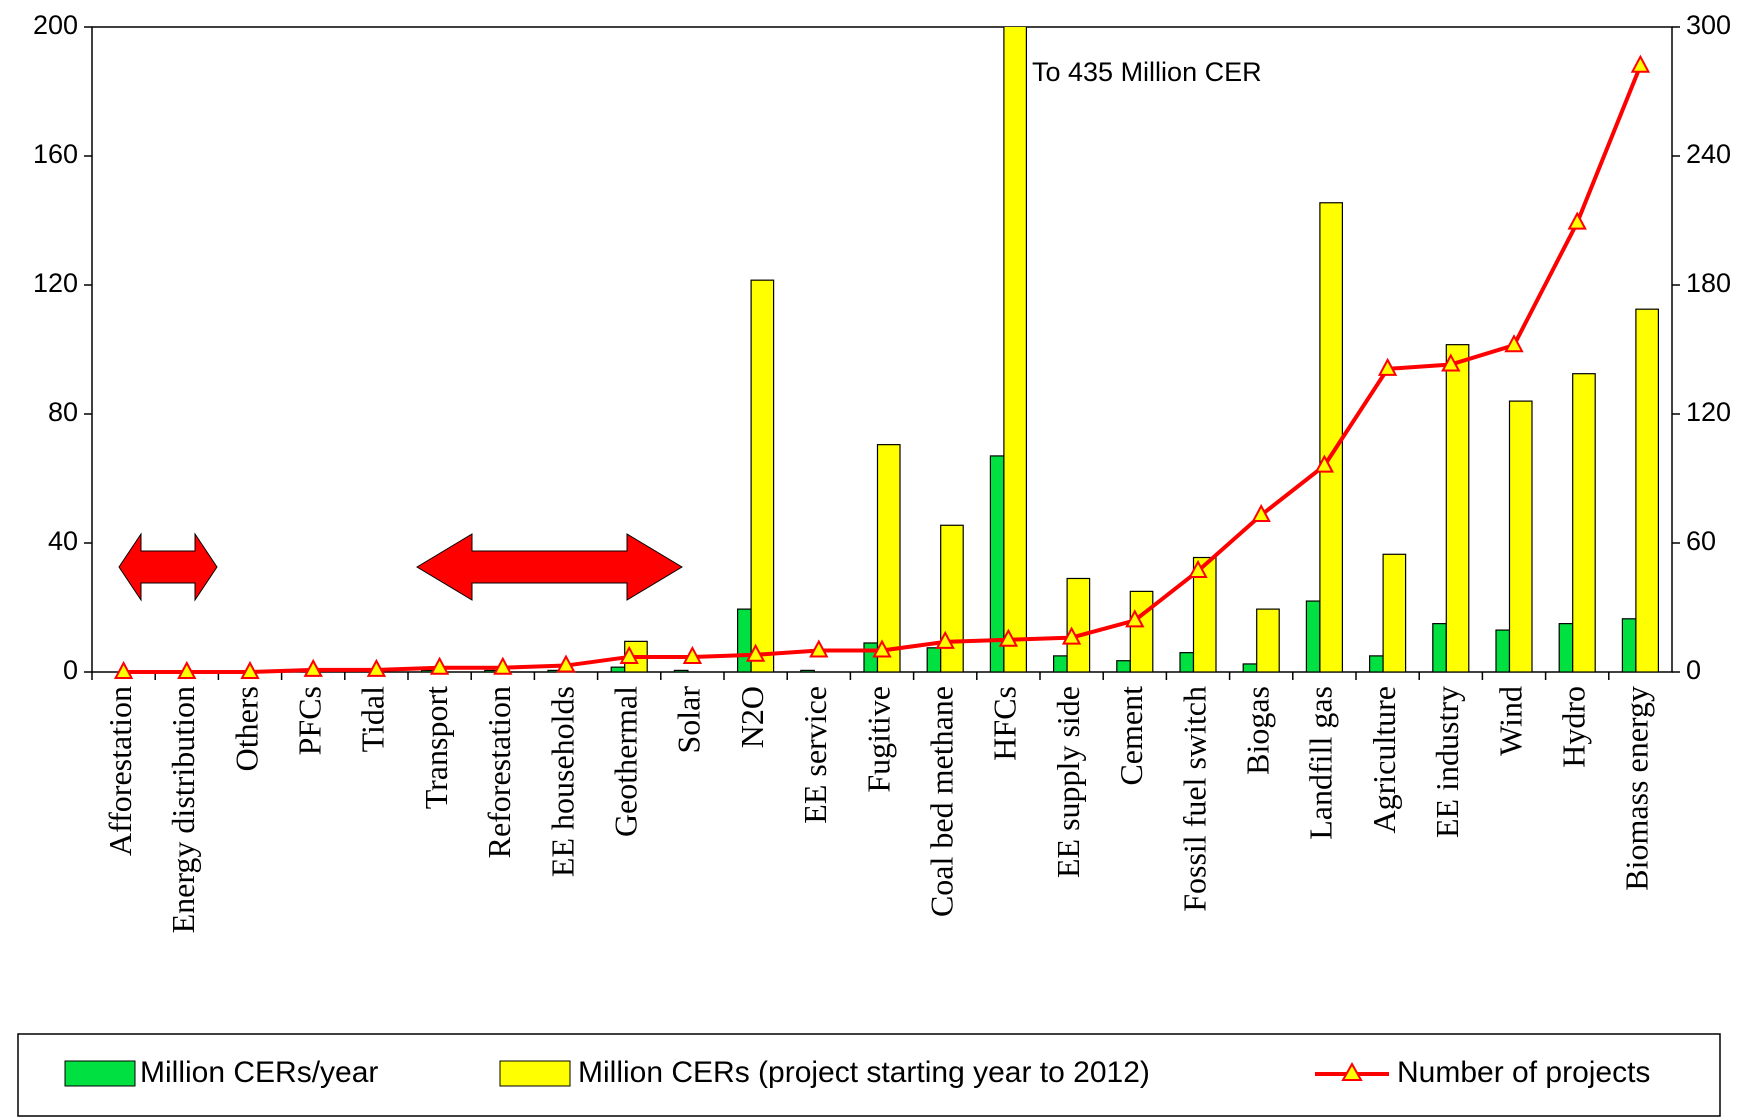  Describe the element at coordinates (1005, 723) in the screenshot. I see `x-tick-label: HFCs` at that location.